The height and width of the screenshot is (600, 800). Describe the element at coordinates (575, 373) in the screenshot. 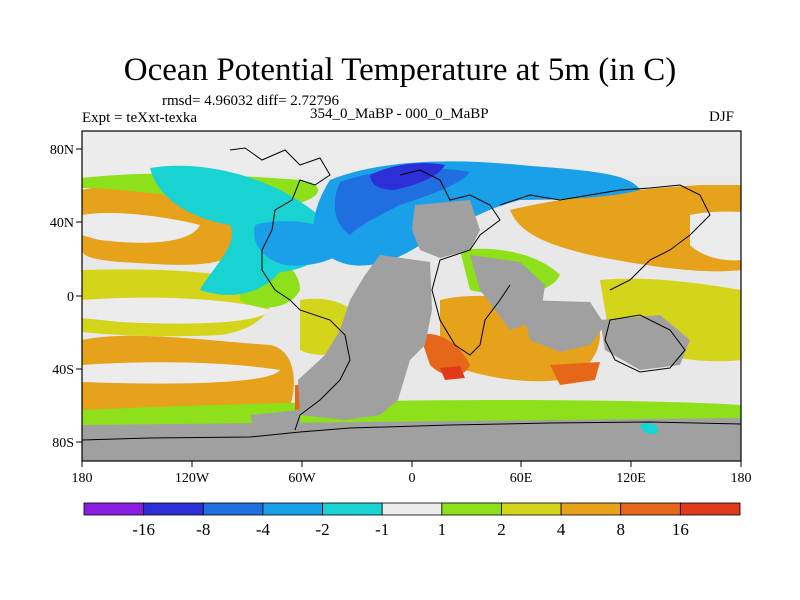

I see `hot-region-australia` at that location.